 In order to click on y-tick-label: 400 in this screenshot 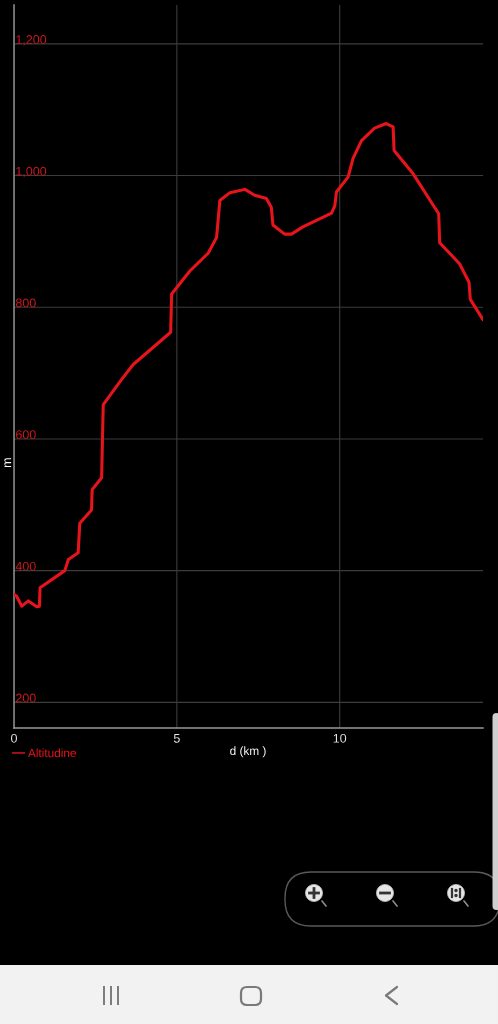, I will do `click(25, 566)`.